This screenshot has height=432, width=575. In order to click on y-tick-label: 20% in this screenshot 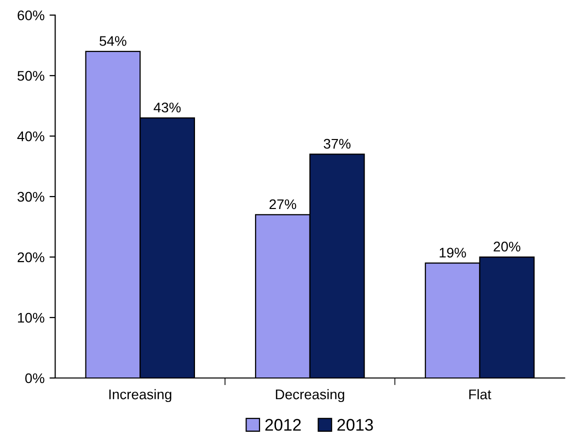, I will do `click(31, 257)`.